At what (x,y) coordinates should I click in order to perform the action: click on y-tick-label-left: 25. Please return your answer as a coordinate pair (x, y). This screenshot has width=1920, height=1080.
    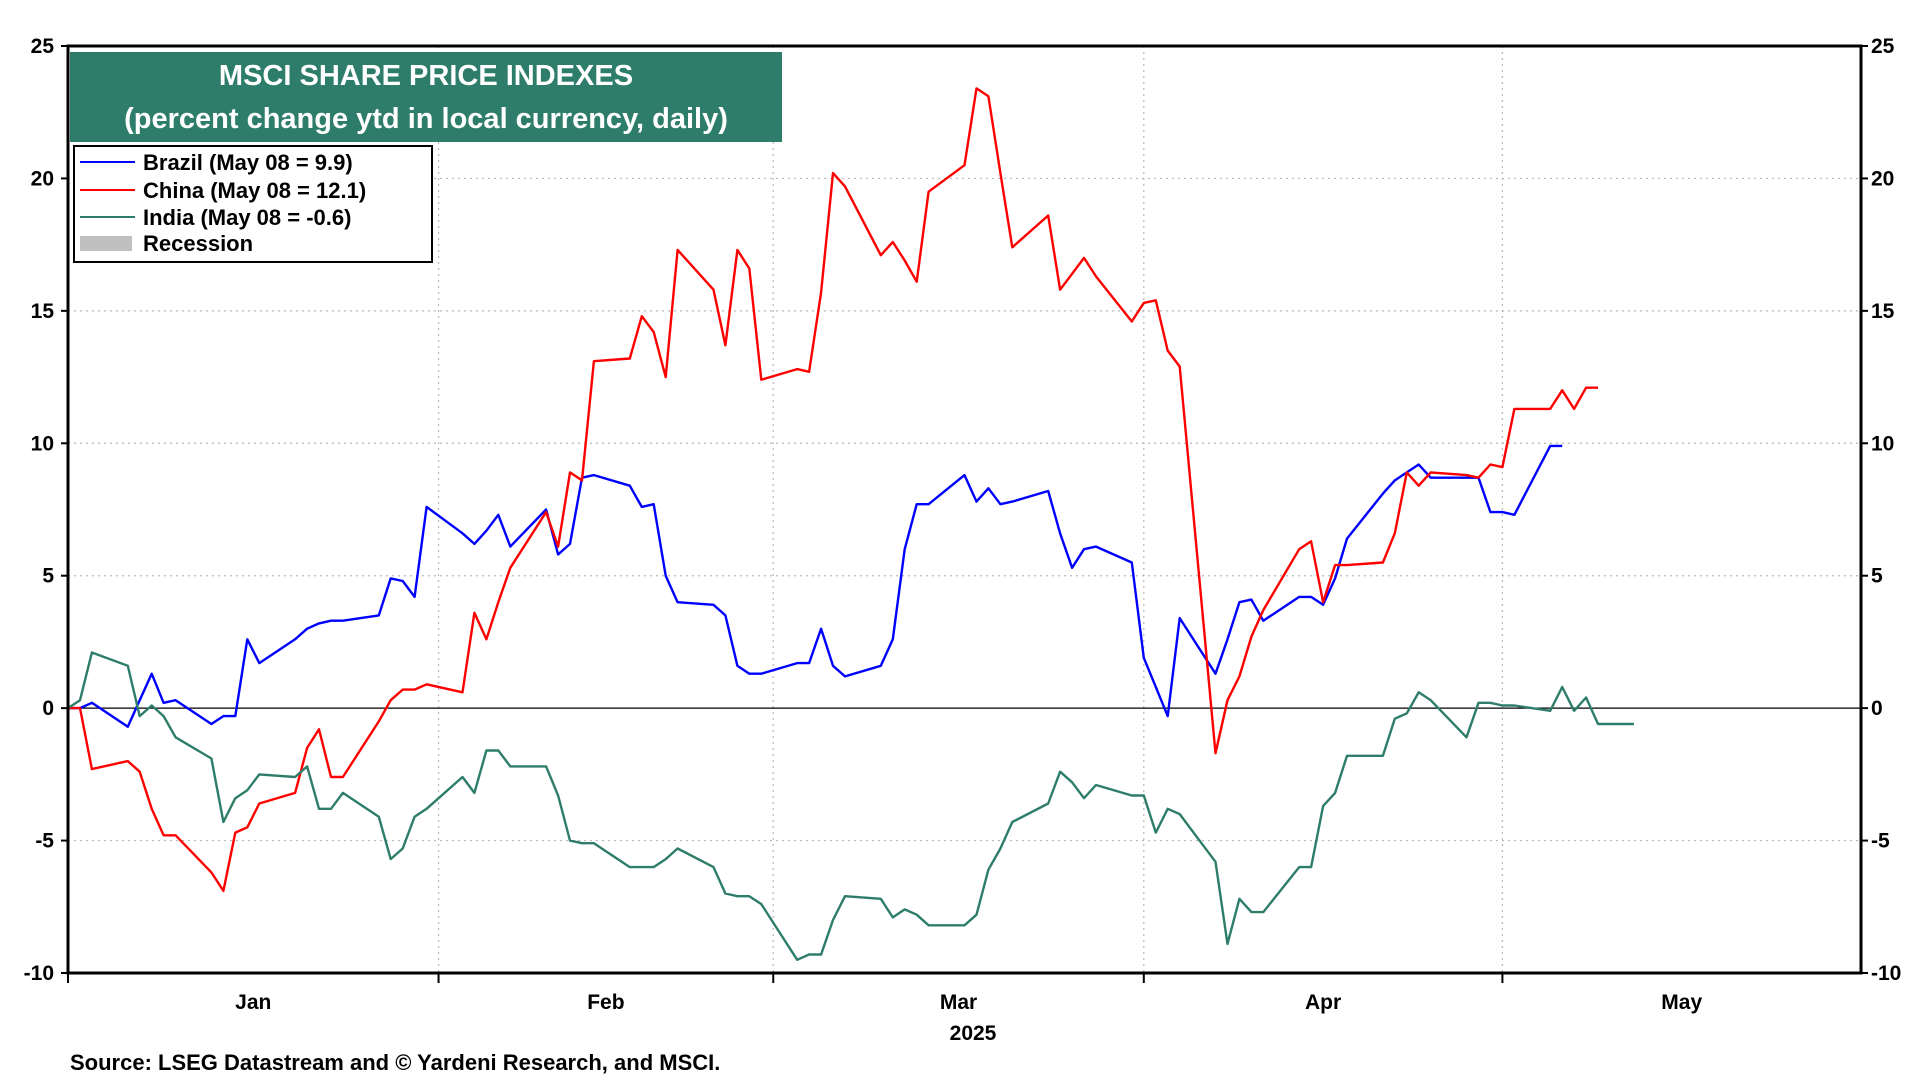
    Looking at the image, I should click on (43, 46).